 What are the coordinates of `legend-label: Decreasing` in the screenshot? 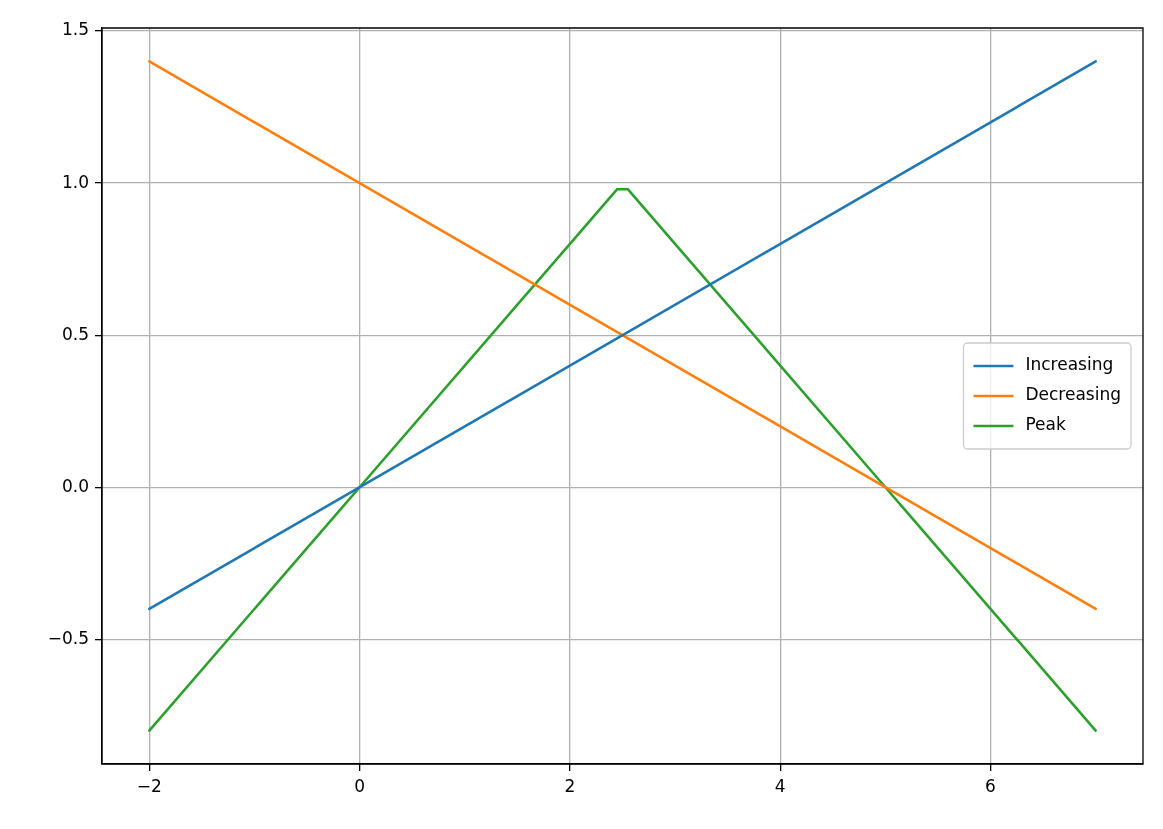 It's located at (1073, 394).